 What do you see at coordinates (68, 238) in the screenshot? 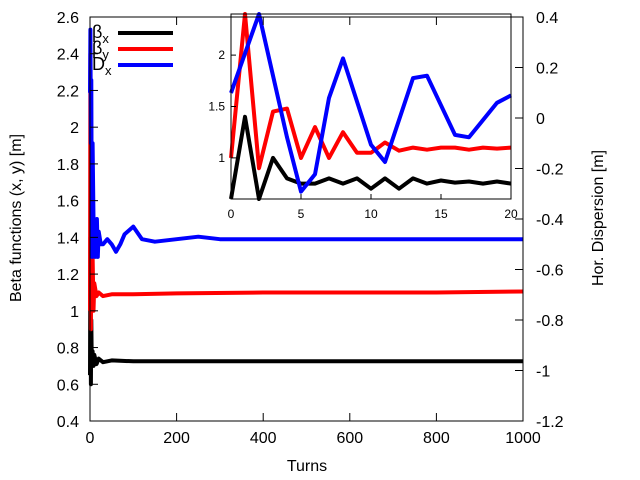
I see `y-tick-label: 1.4` at bounding box center [68, 238].